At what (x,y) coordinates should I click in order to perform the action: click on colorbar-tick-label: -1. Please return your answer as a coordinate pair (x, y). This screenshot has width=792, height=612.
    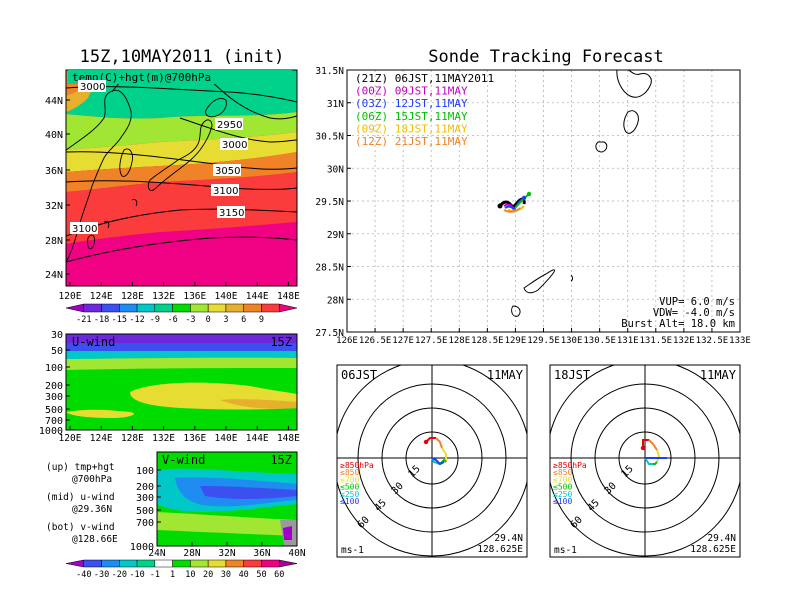
    Looking at the image, I should click on (155, 575).